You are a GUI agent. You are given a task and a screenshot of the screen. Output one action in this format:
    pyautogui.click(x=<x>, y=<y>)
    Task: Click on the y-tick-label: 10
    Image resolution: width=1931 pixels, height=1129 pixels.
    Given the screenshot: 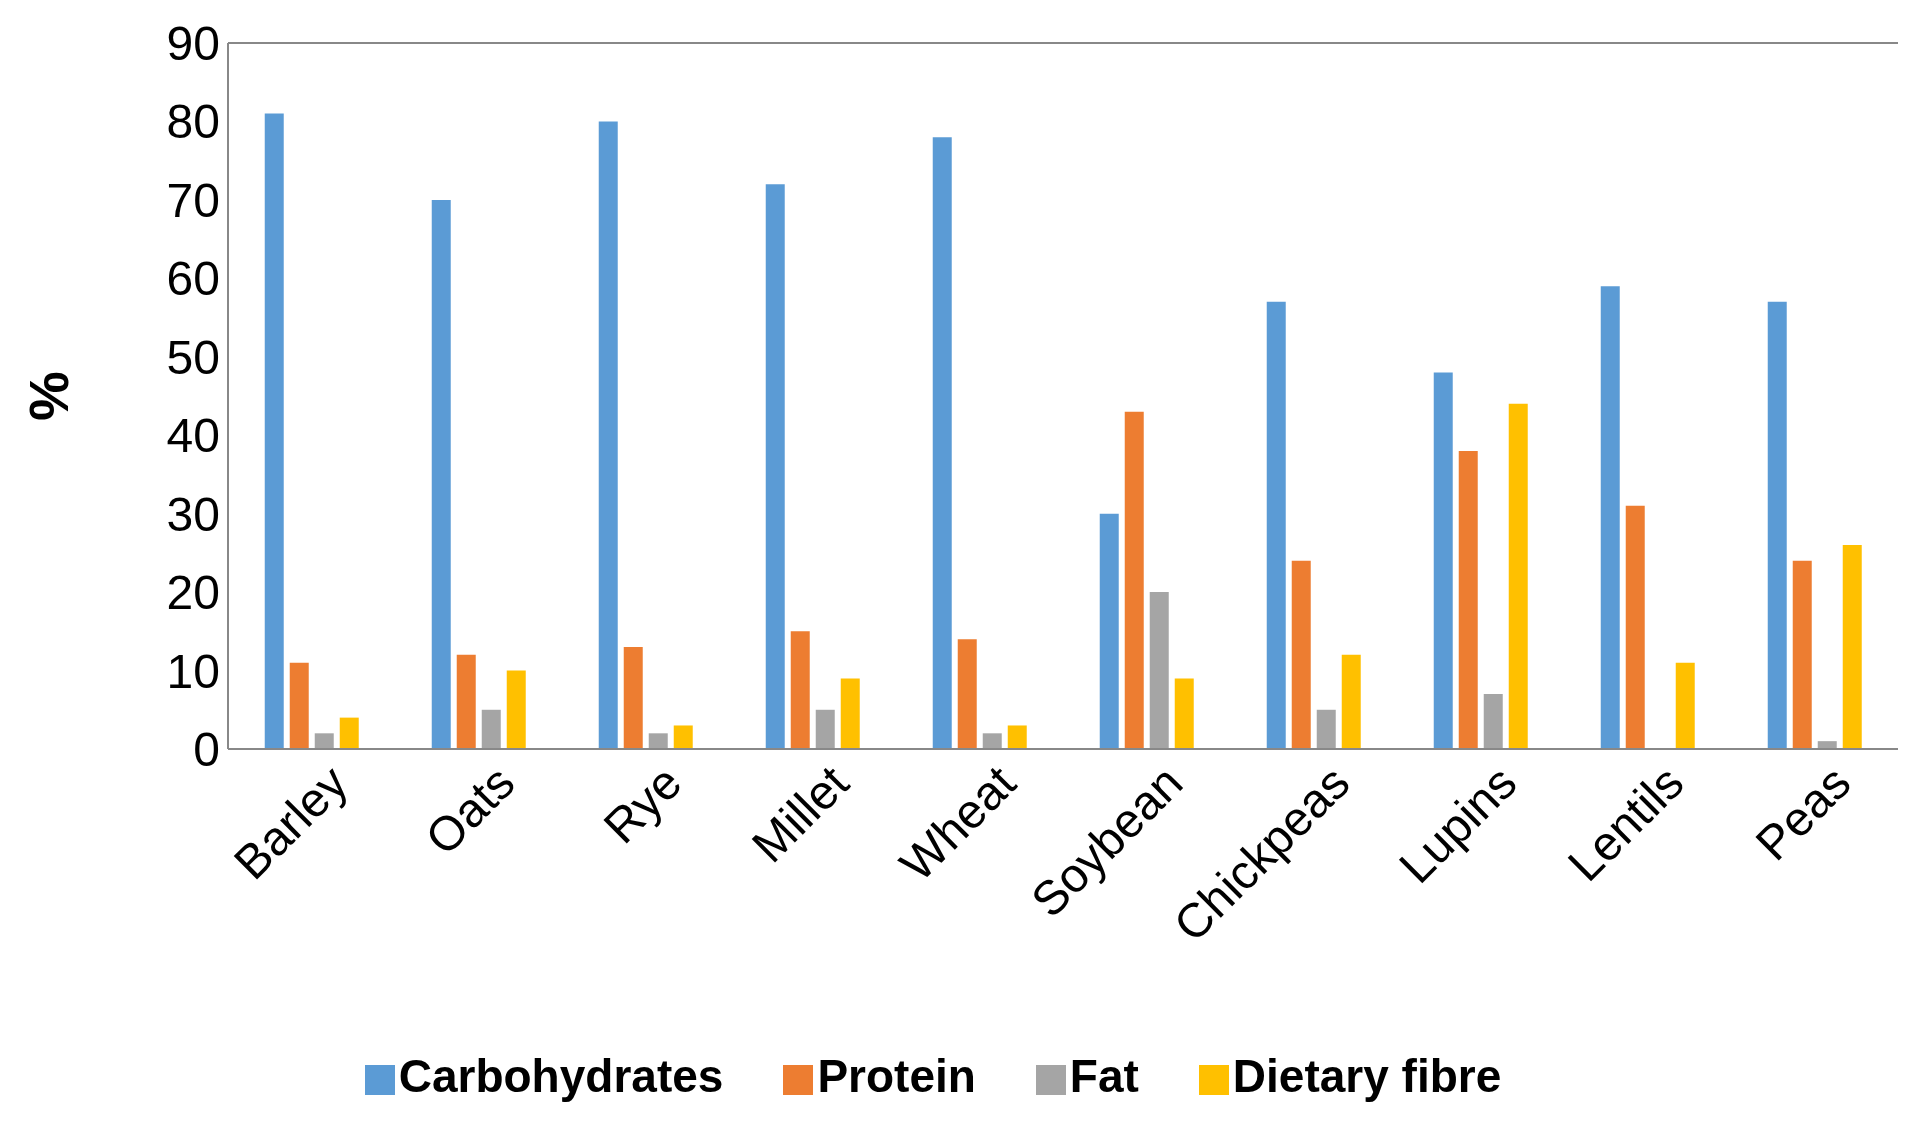 What is the action you would take?
    pyautogui.click(x=193, y=671)
    